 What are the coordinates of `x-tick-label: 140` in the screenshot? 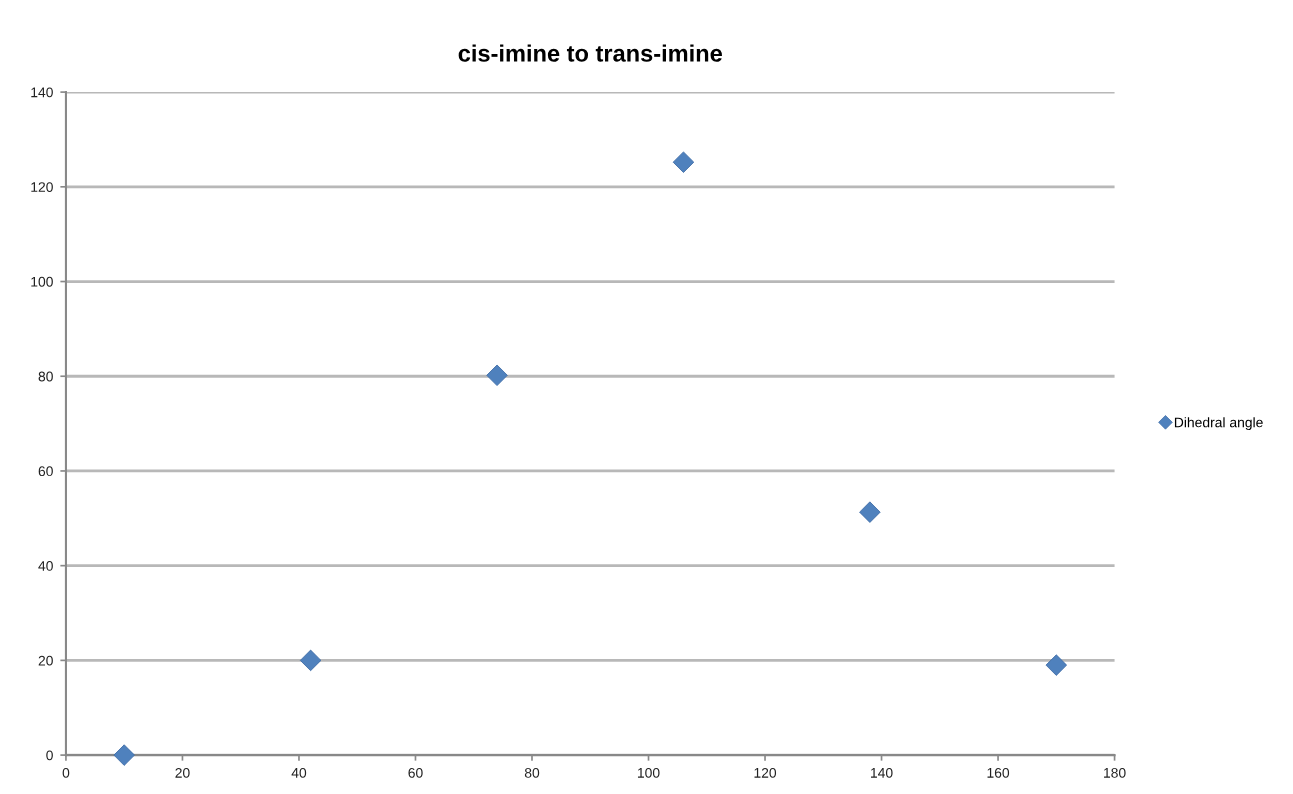 It's located at (882, 772).